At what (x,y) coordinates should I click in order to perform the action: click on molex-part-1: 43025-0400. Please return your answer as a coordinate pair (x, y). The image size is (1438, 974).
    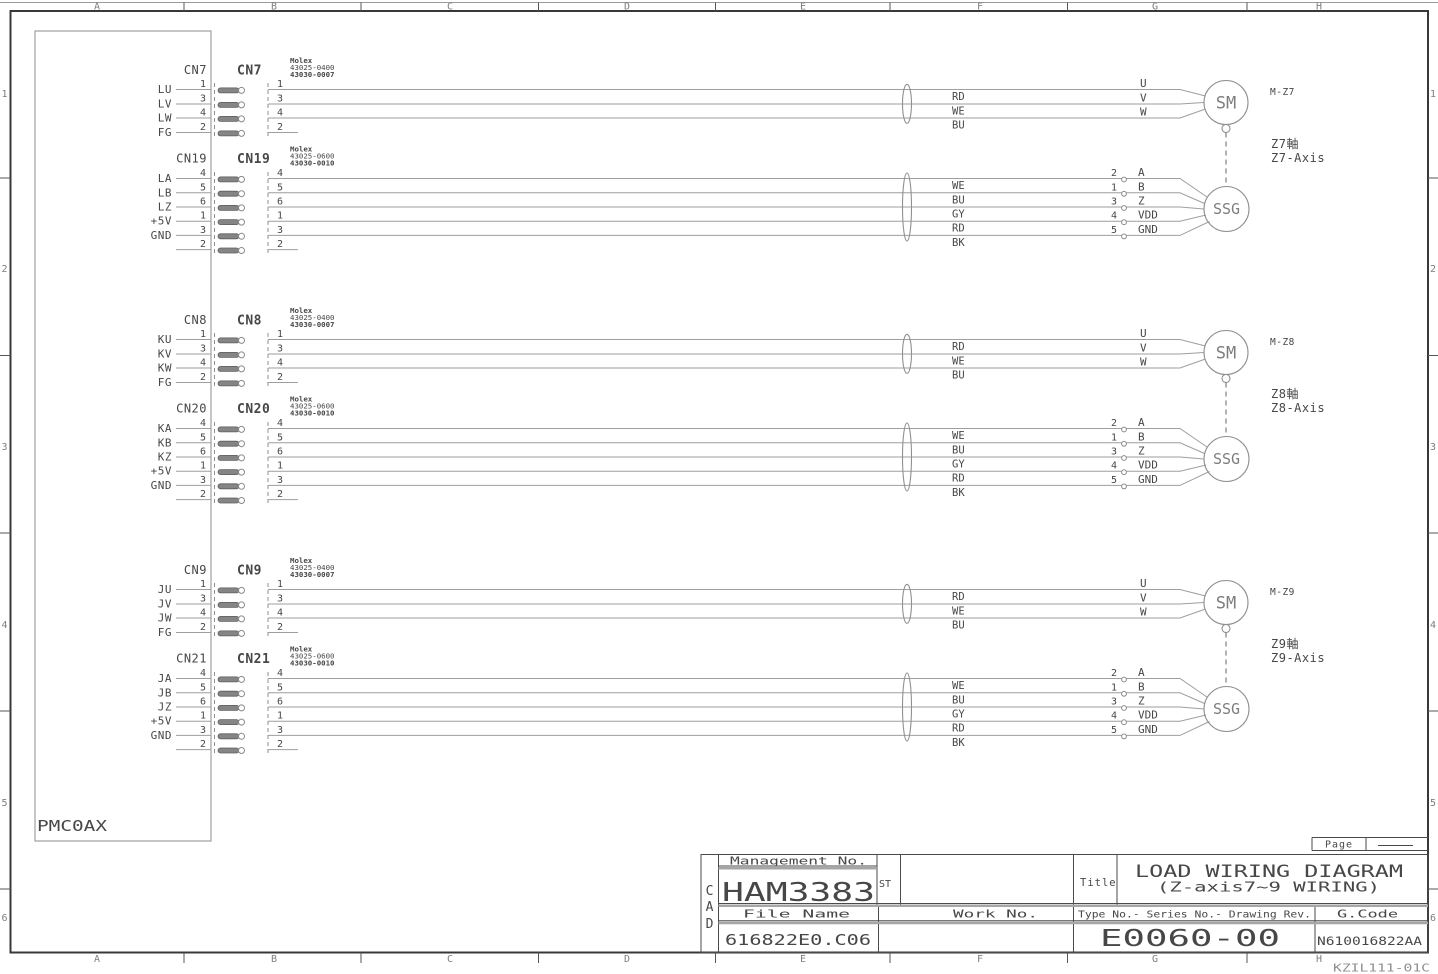
    Looking at the image, I should click on (312, 567).